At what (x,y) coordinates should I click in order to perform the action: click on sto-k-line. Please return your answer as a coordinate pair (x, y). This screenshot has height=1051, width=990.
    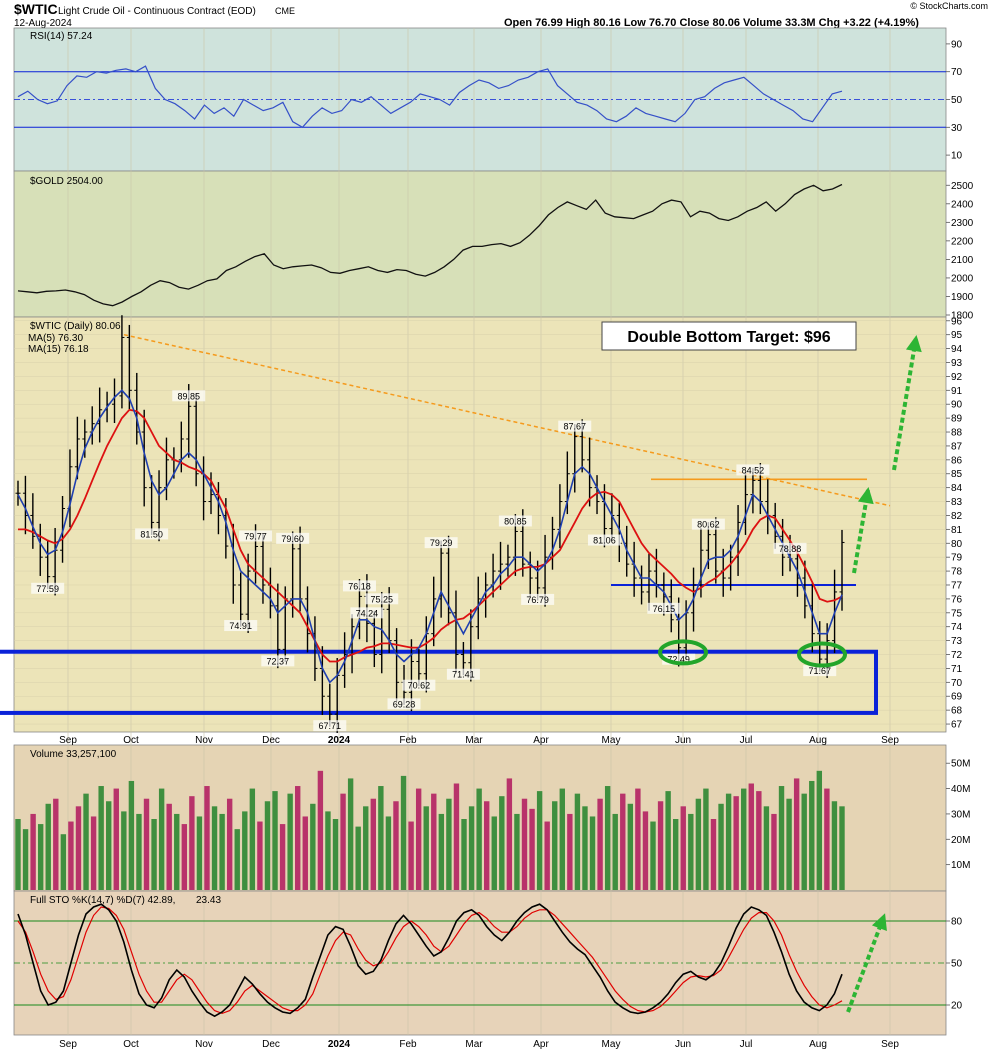
    Looking at the image, I should click on (430, 960).